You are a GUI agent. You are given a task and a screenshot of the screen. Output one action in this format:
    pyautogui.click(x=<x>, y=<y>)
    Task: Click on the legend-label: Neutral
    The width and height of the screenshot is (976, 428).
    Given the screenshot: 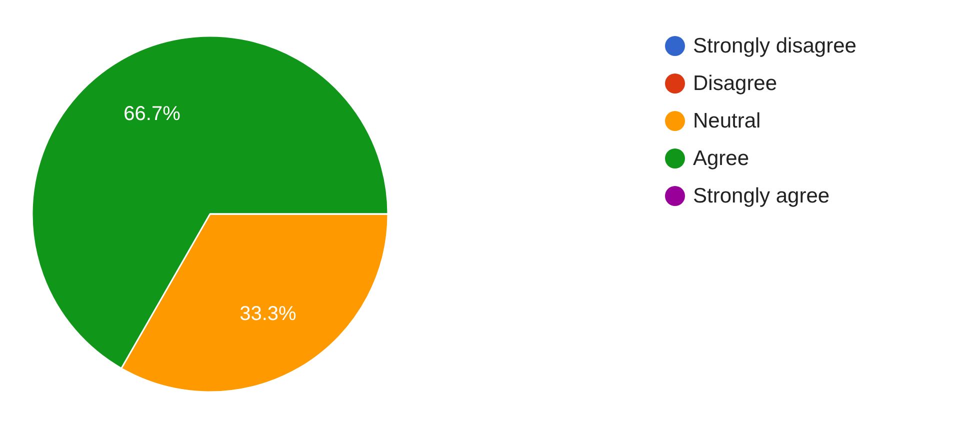 What is the action you would take?
    pyautogui.click(x=727, y=121)
    